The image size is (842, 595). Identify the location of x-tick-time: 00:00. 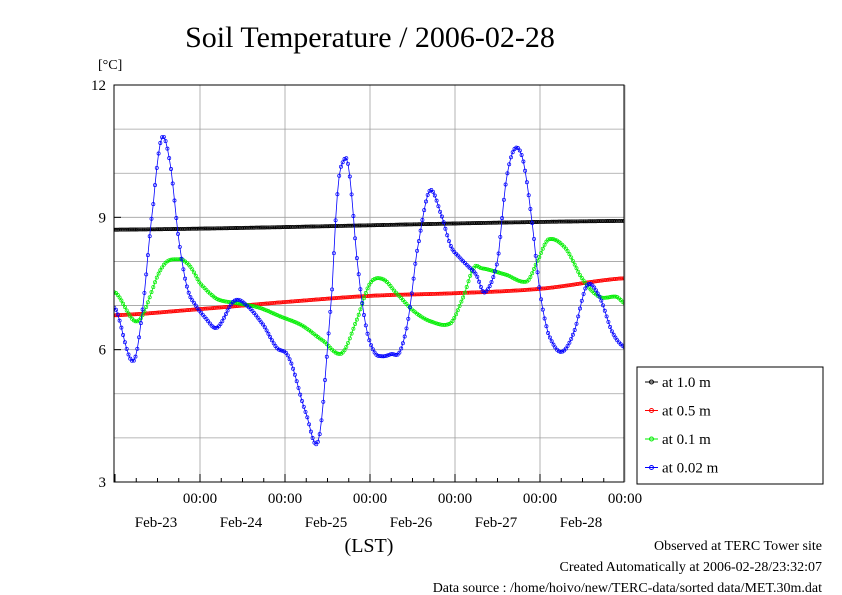
(455, 499).